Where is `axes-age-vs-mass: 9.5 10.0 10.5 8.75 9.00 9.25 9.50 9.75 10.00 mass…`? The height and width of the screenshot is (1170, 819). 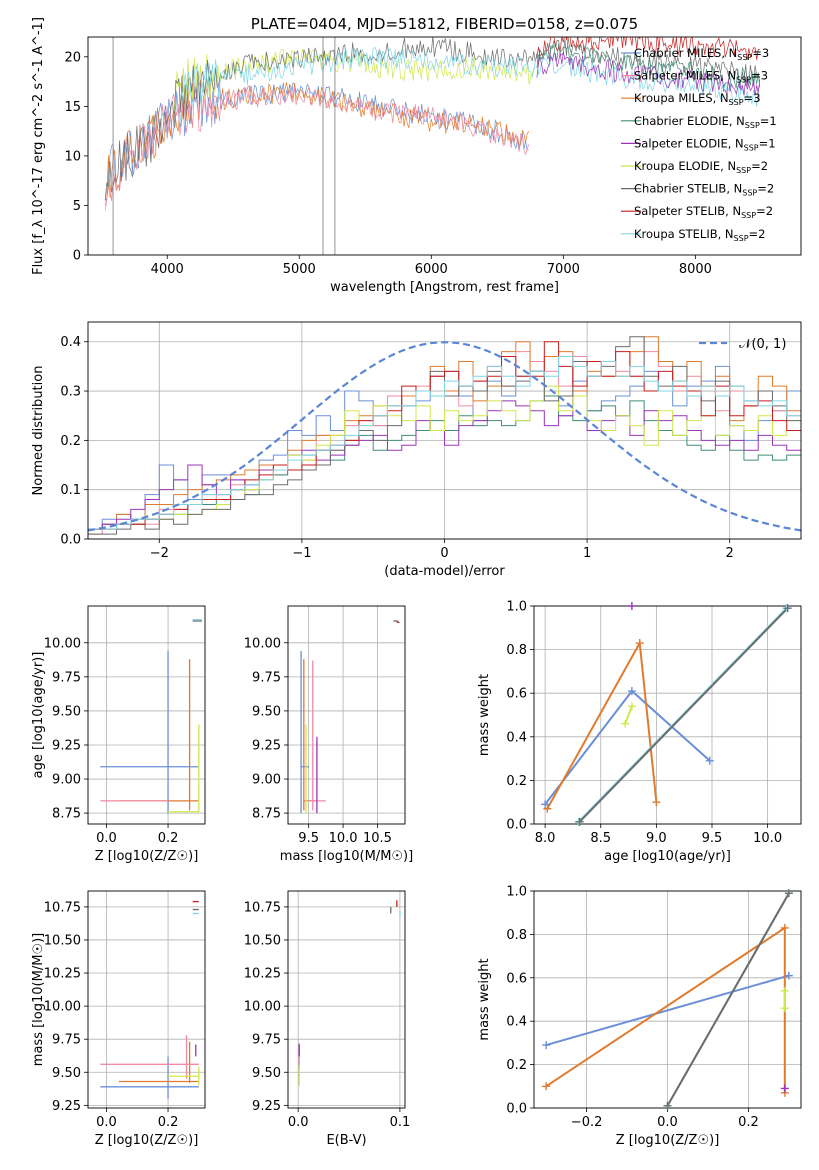 axes-age-vs-mass: 9.5 10.0 10.5 8.75 9.00 9.25 9.50 9.75 10.00 mass… is located at coordinates (328, 734).